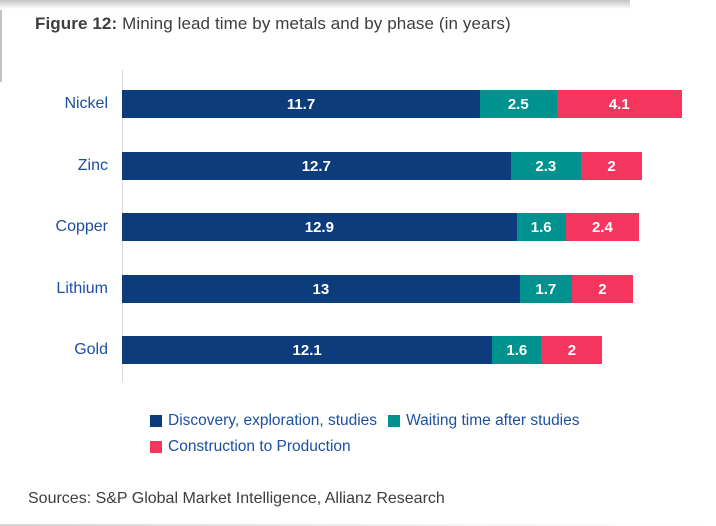 The image size is (716, 526). I want to click on segment-nickel: 11.7, so click(301, 104).